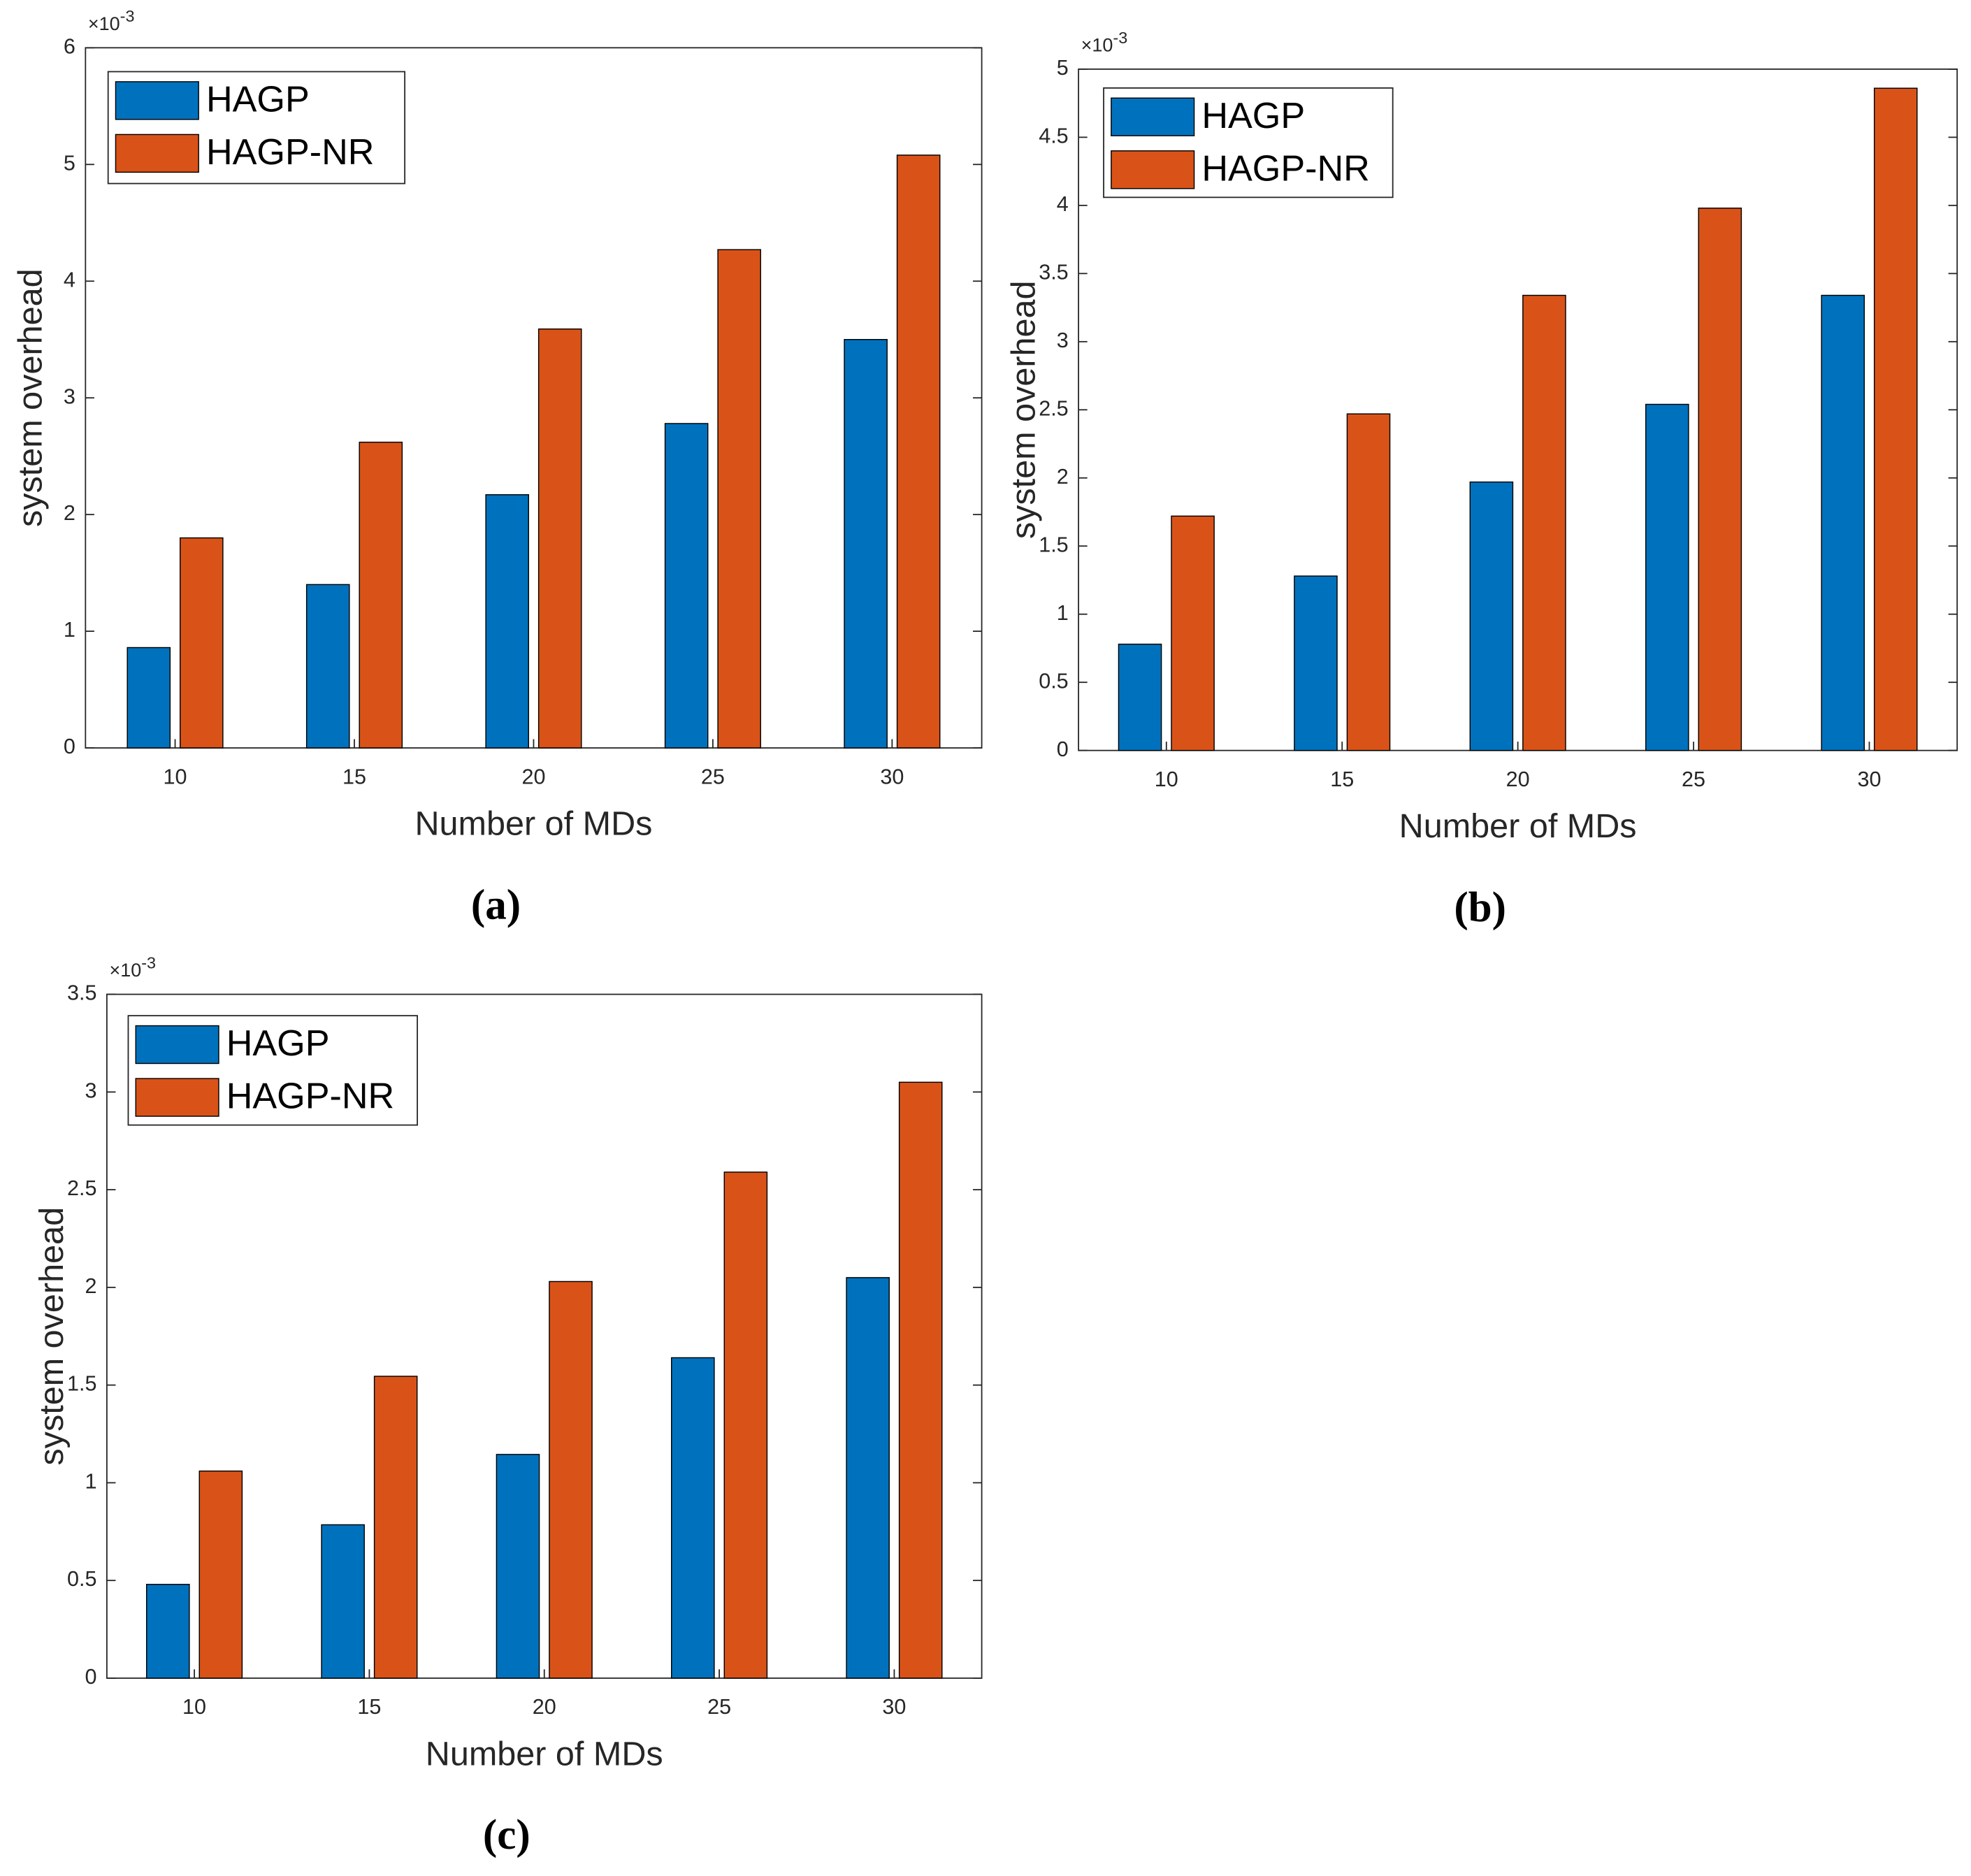  What do you see at coordinates (69, 46) in the screenshot?
I see `y-tick-label: 6` at bounding box center [69, 46].